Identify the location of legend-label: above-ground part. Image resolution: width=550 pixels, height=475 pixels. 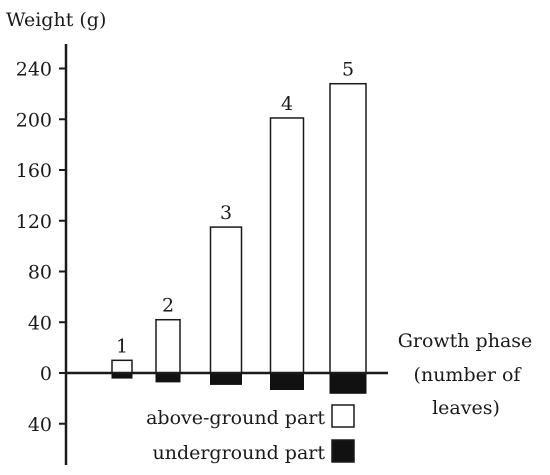
(235, 418).